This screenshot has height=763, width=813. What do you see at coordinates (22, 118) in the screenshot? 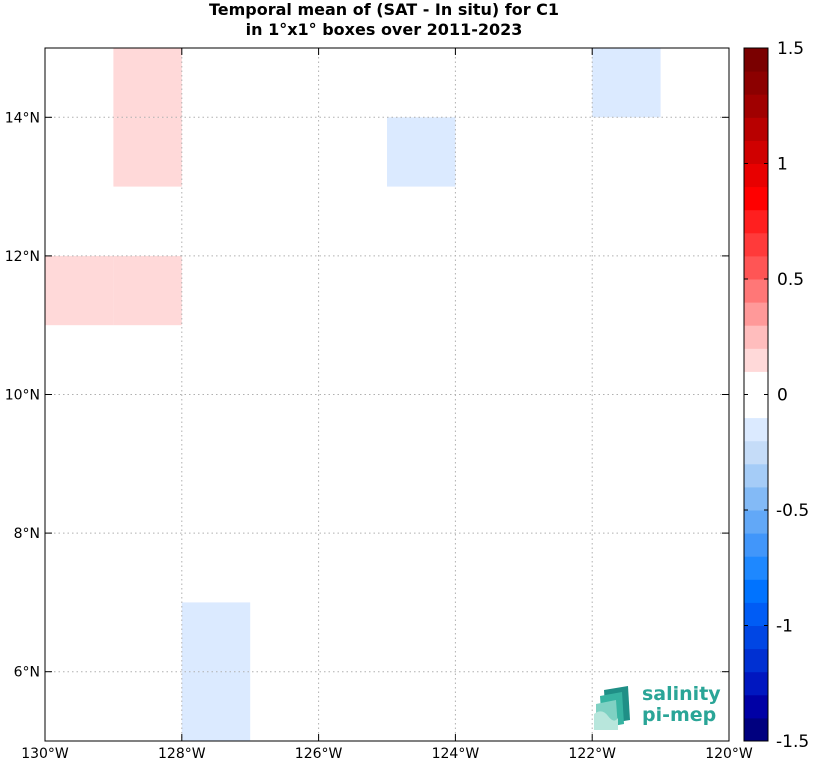
I see `y-tick-label: 14°N` at bounding box center [22, 118].